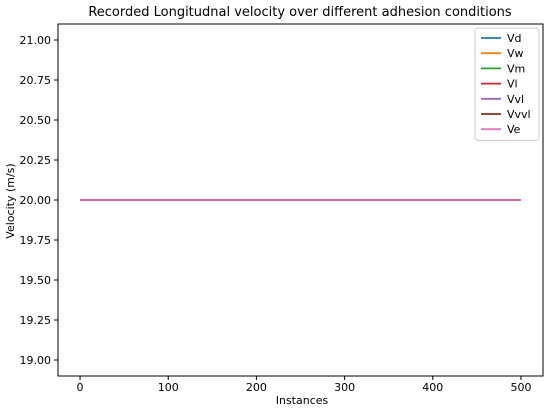  Describe the element at coordinates (36, 120) in the screenshot. I see `y-tick-label: 20.50` at that location.